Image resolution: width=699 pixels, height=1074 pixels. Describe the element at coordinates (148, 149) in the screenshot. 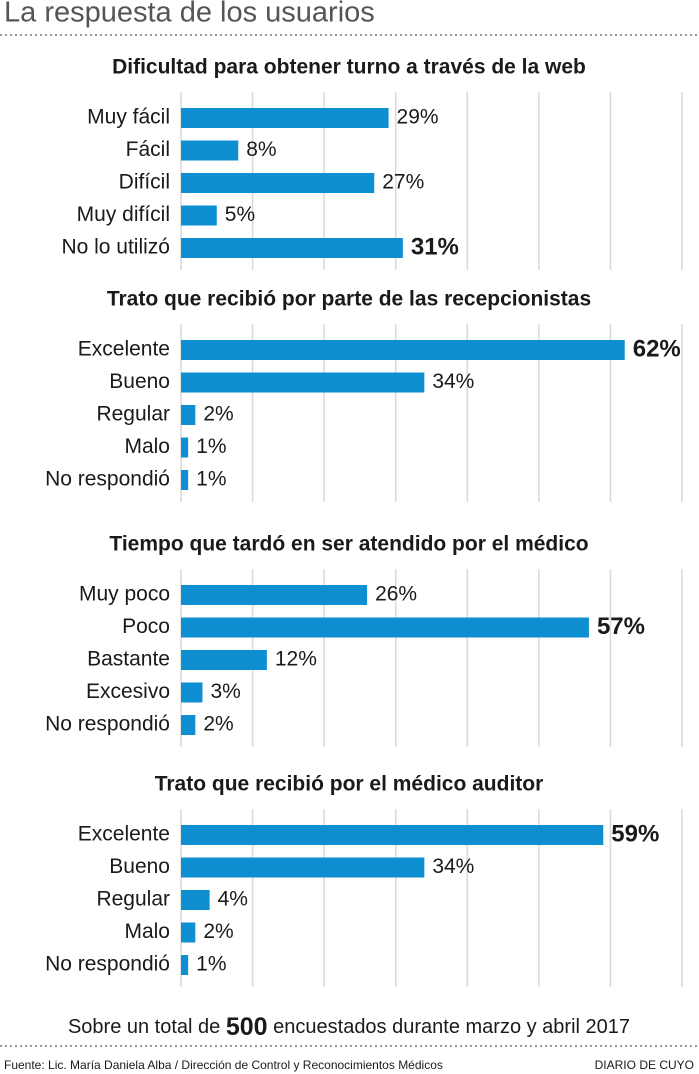

I see `category-label: Fácil` at that location.